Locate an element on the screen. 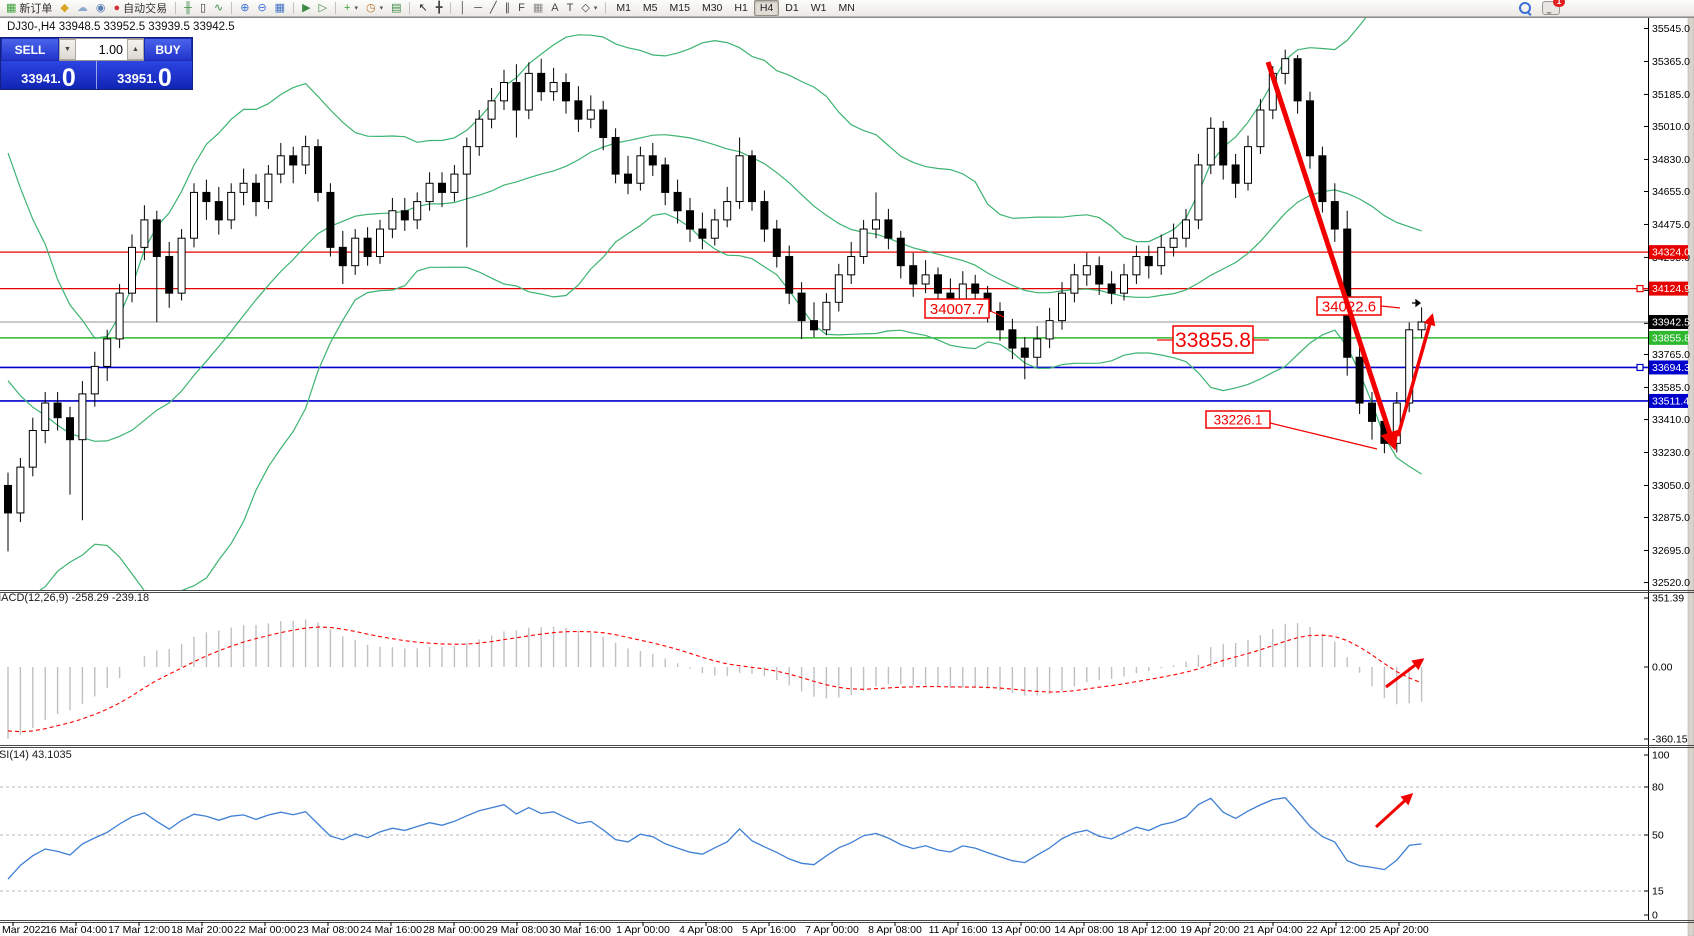 Image resolution: width=1694 pixels, height=936 pixels. buy-price: 33951. 0 is located at coordinates (144, 75).